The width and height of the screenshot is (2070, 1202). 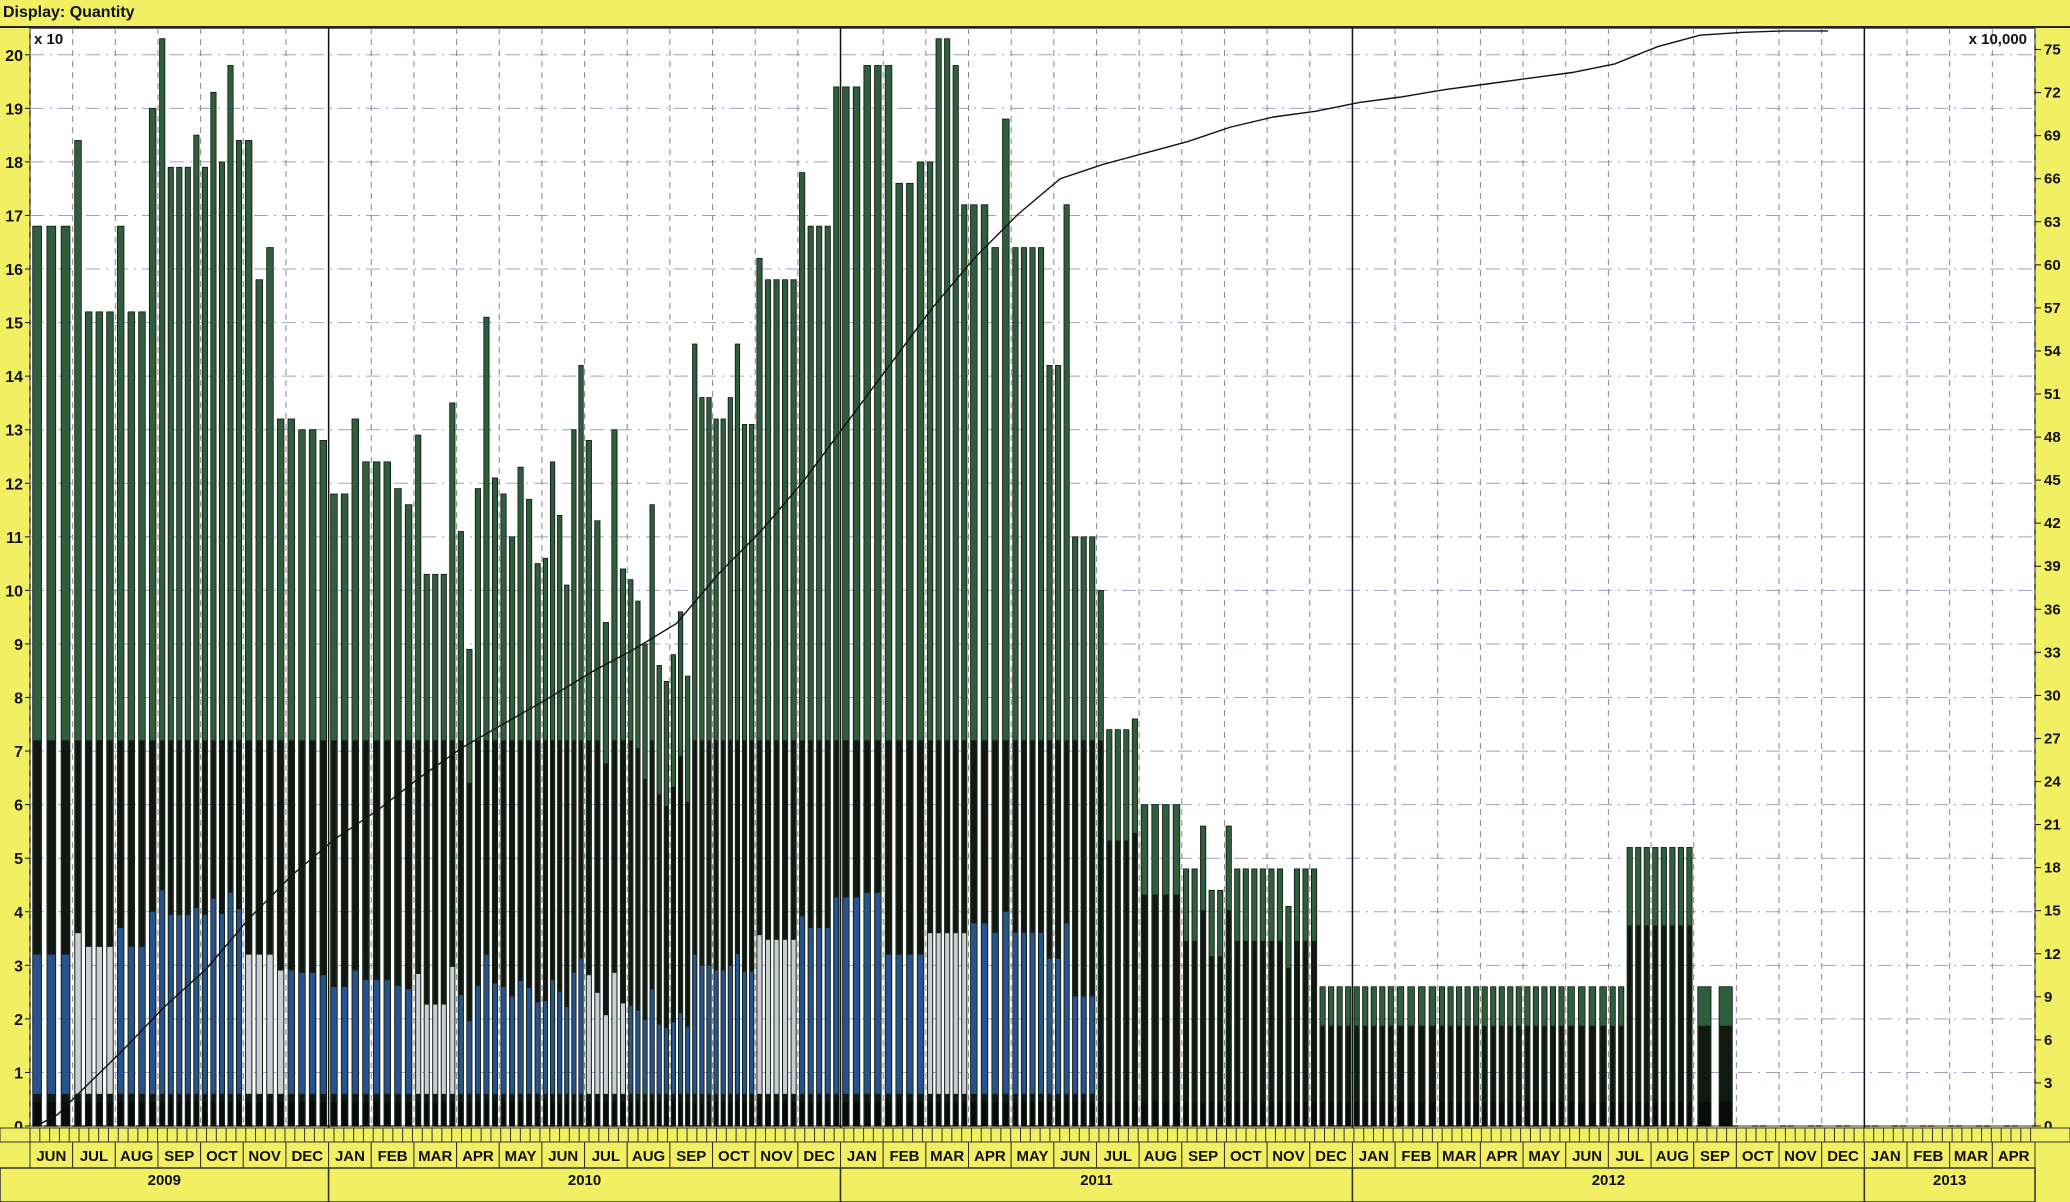 I want to click on right-tick-label: 69, so click(x=2052, y=136).